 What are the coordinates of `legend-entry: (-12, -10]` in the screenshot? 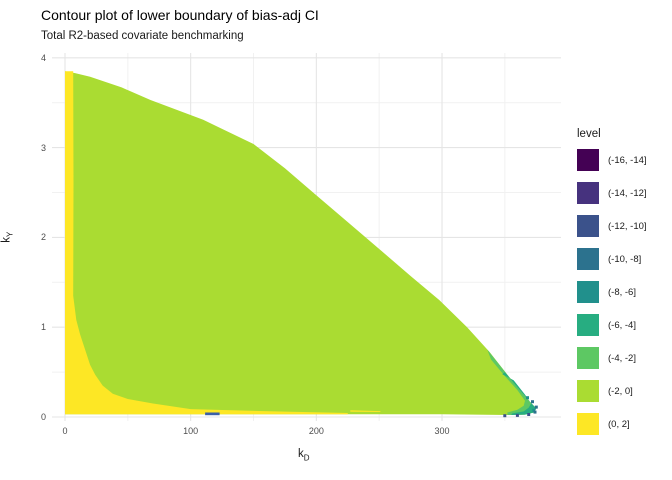 It's located at (612, 226).